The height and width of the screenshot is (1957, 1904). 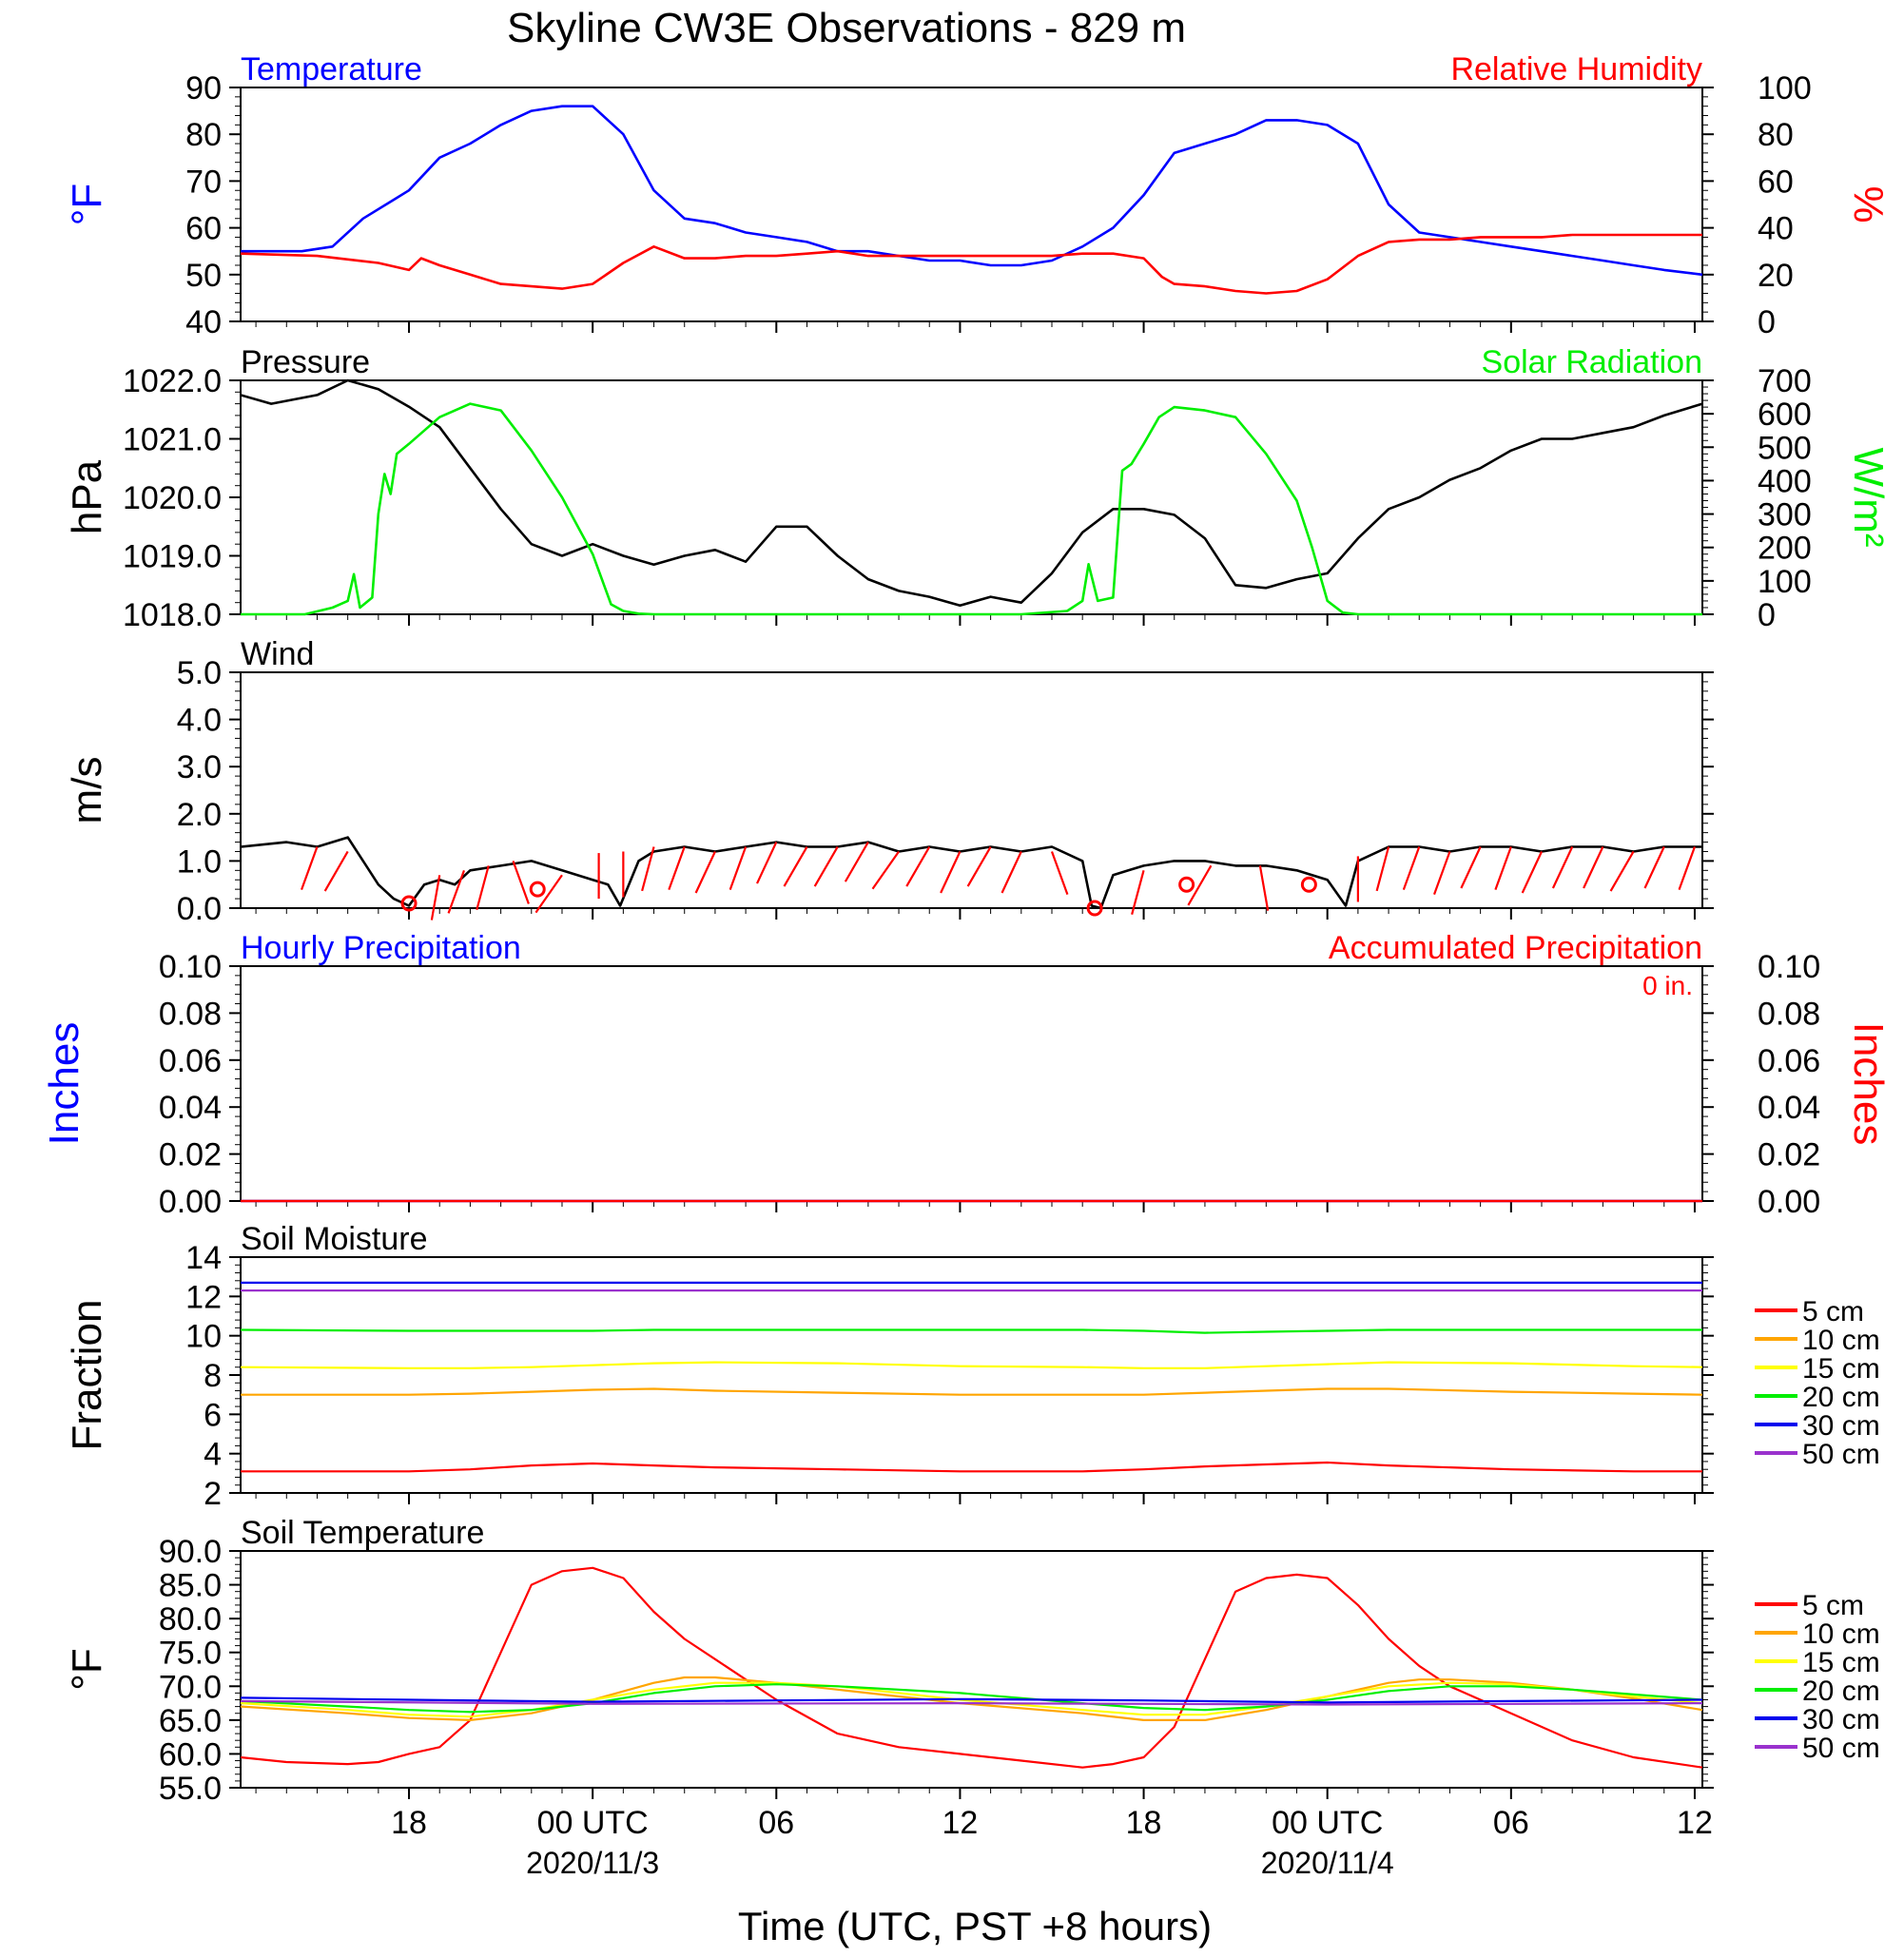 What do you see at coordinates (1785, 448) in the screenshot?
I see `y-tick-label-right: 500` at bounding box center [1785, 448].